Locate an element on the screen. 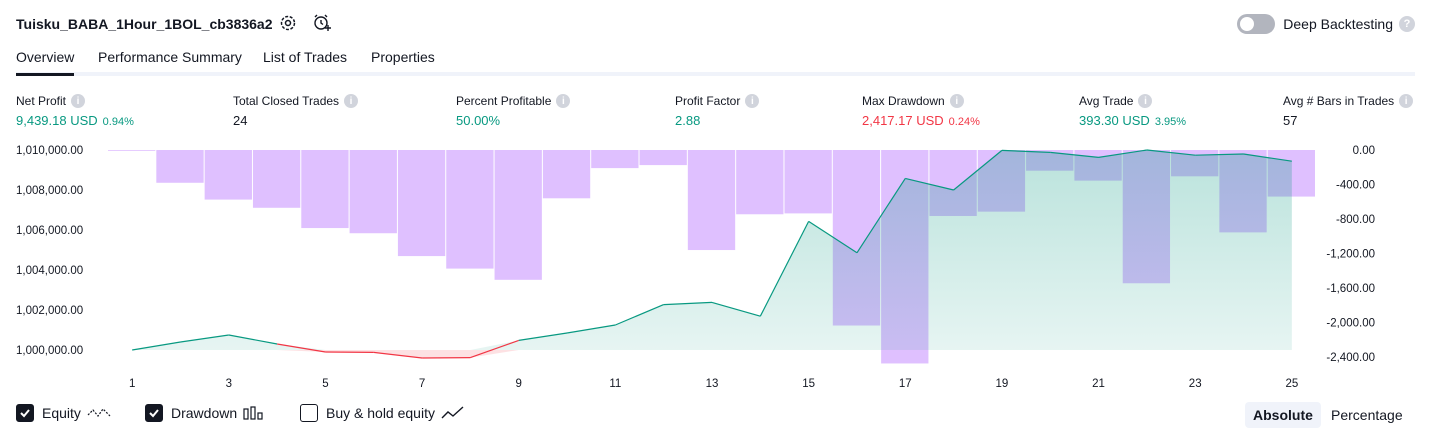 Image resolution: width=1431 pixels, height=438 pixels. metric-max-drawdown: Max Drawdown i 2,417.17 USD 0.24% is located at coordinates (921, 110).